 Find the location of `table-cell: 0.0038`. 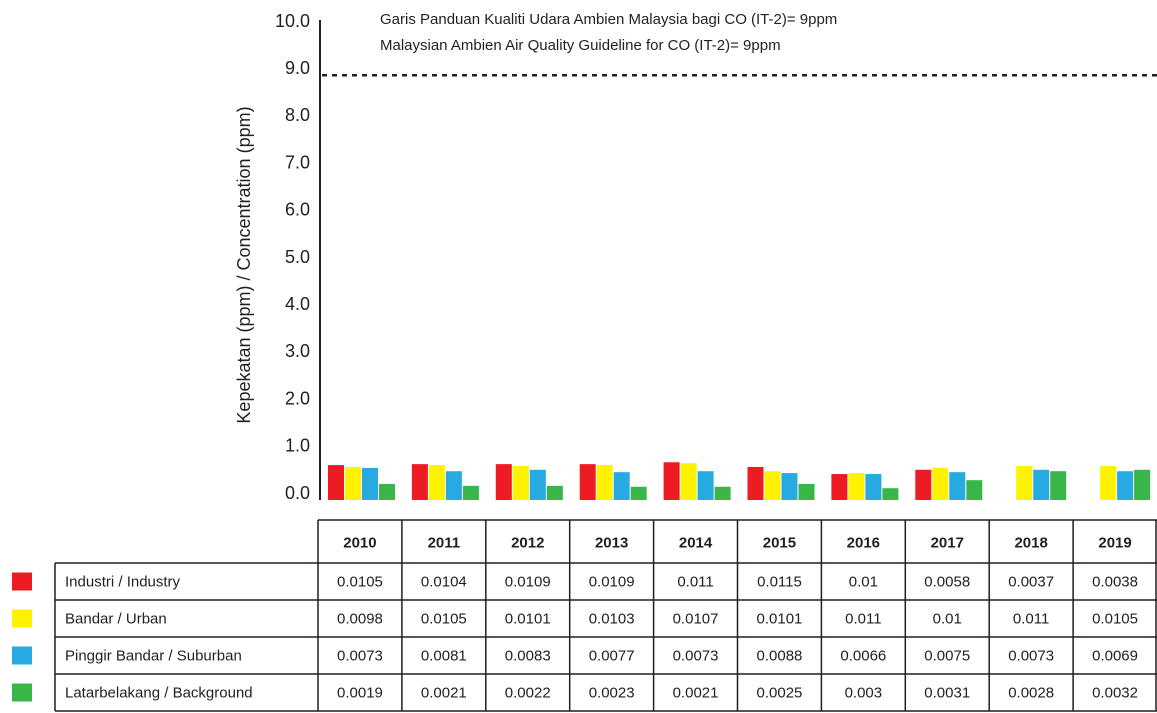

table-cell: 0.0038 is located at coordinates (1115, 581).